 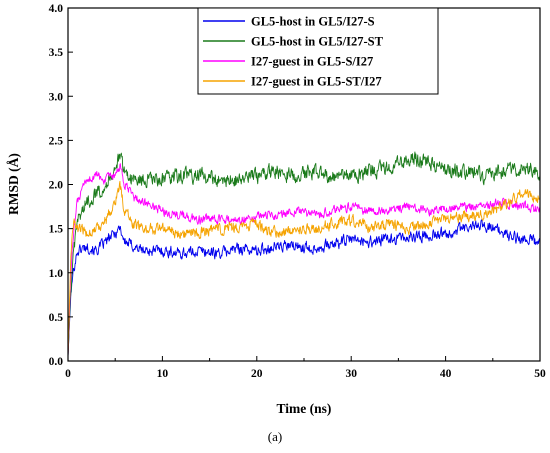 What do you see at coordinates (540, 374) in the screenshot?
I see `x-tick-label: 50` at bounding box center [540, 374].